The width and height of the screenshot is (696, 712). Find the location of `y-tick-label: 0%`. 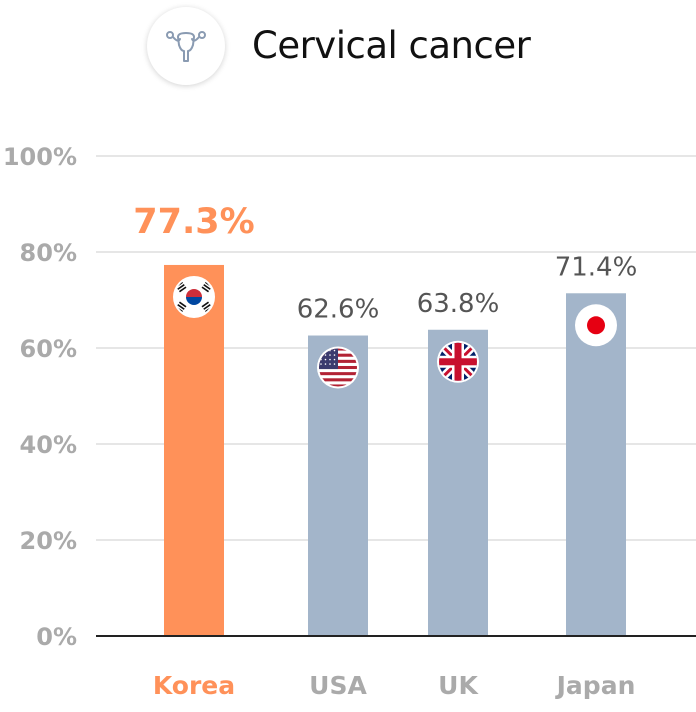

y-tick-label: 0% is located at coordinates (56, 637).